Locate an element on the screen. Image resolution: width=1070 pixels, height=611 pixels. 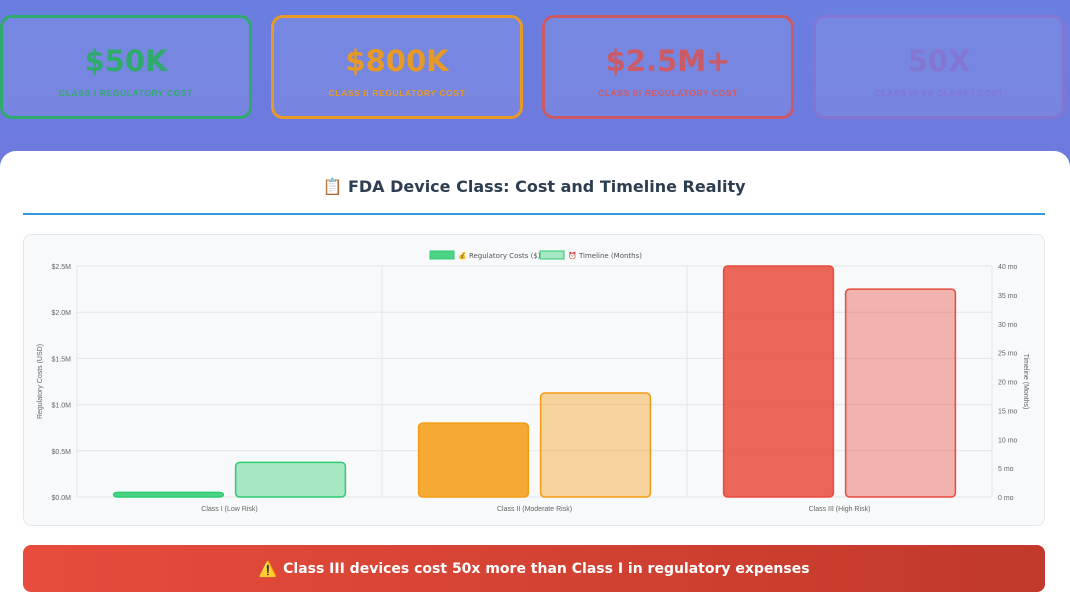
stat-card-class-ii: $800K Class II regulatory cost is located at coordinates (397, 67).